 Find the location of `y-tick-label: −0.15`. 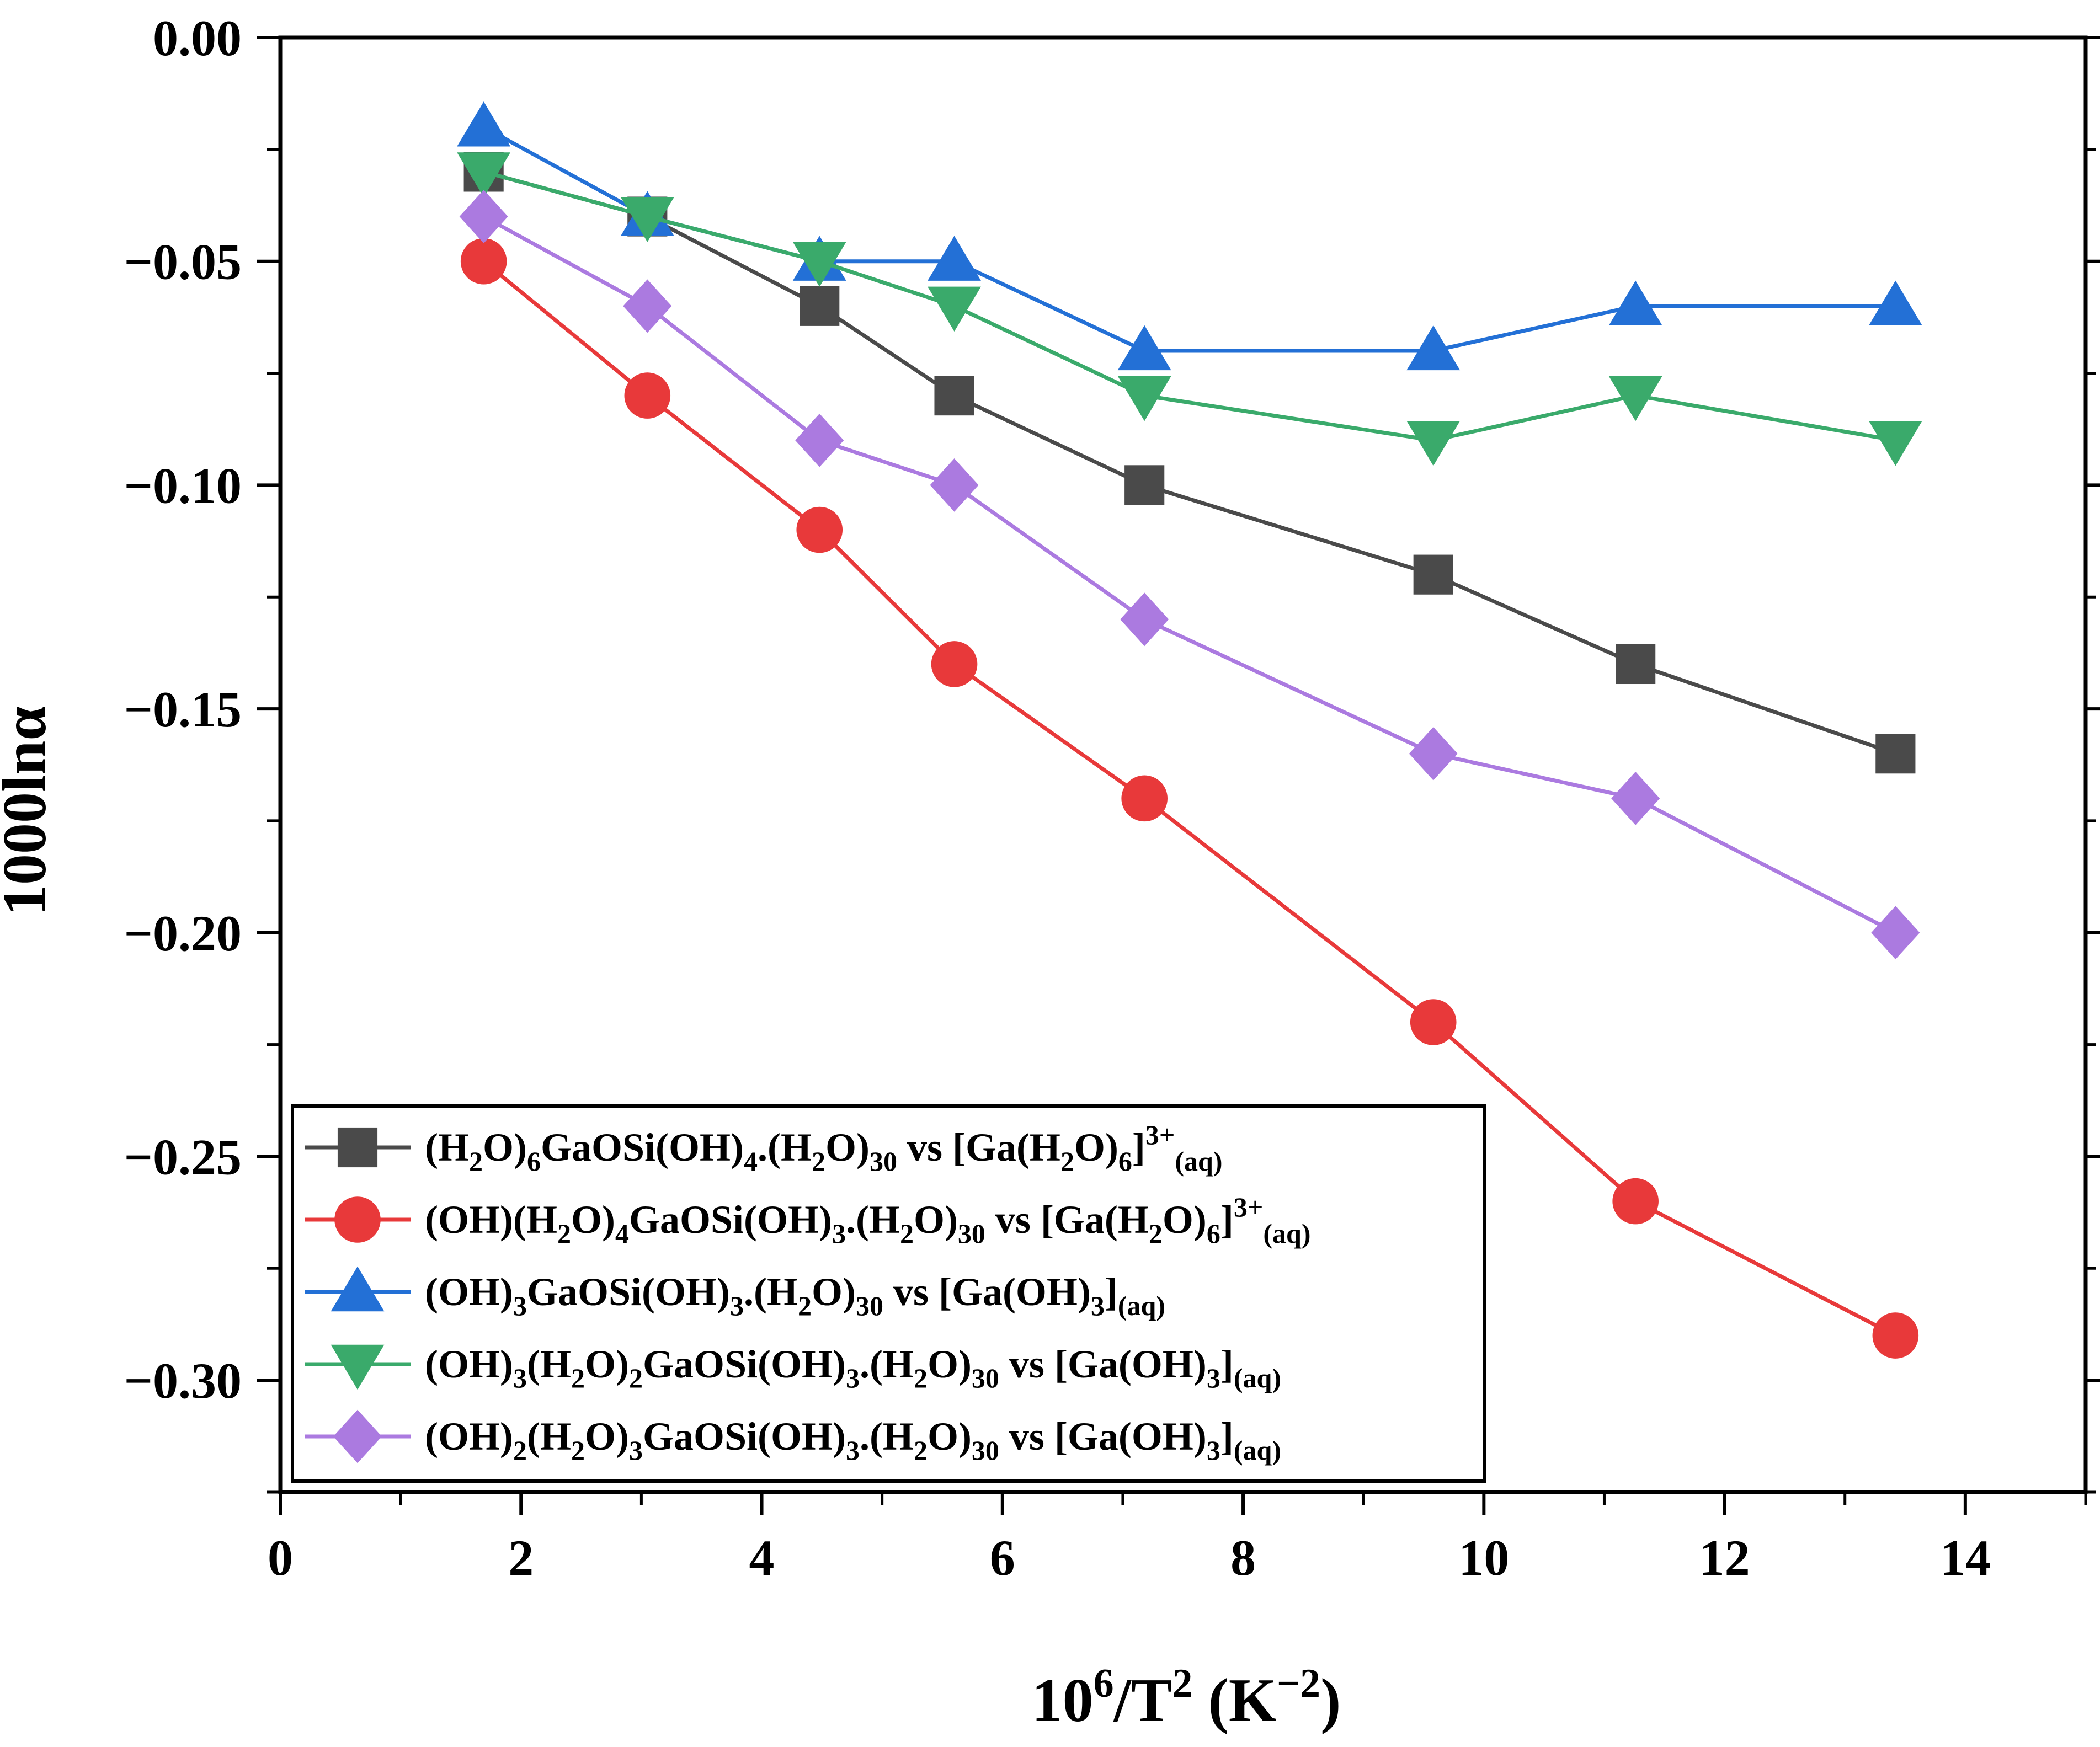

y-tick-label: −0.15 is located at coordinates (183, 709).